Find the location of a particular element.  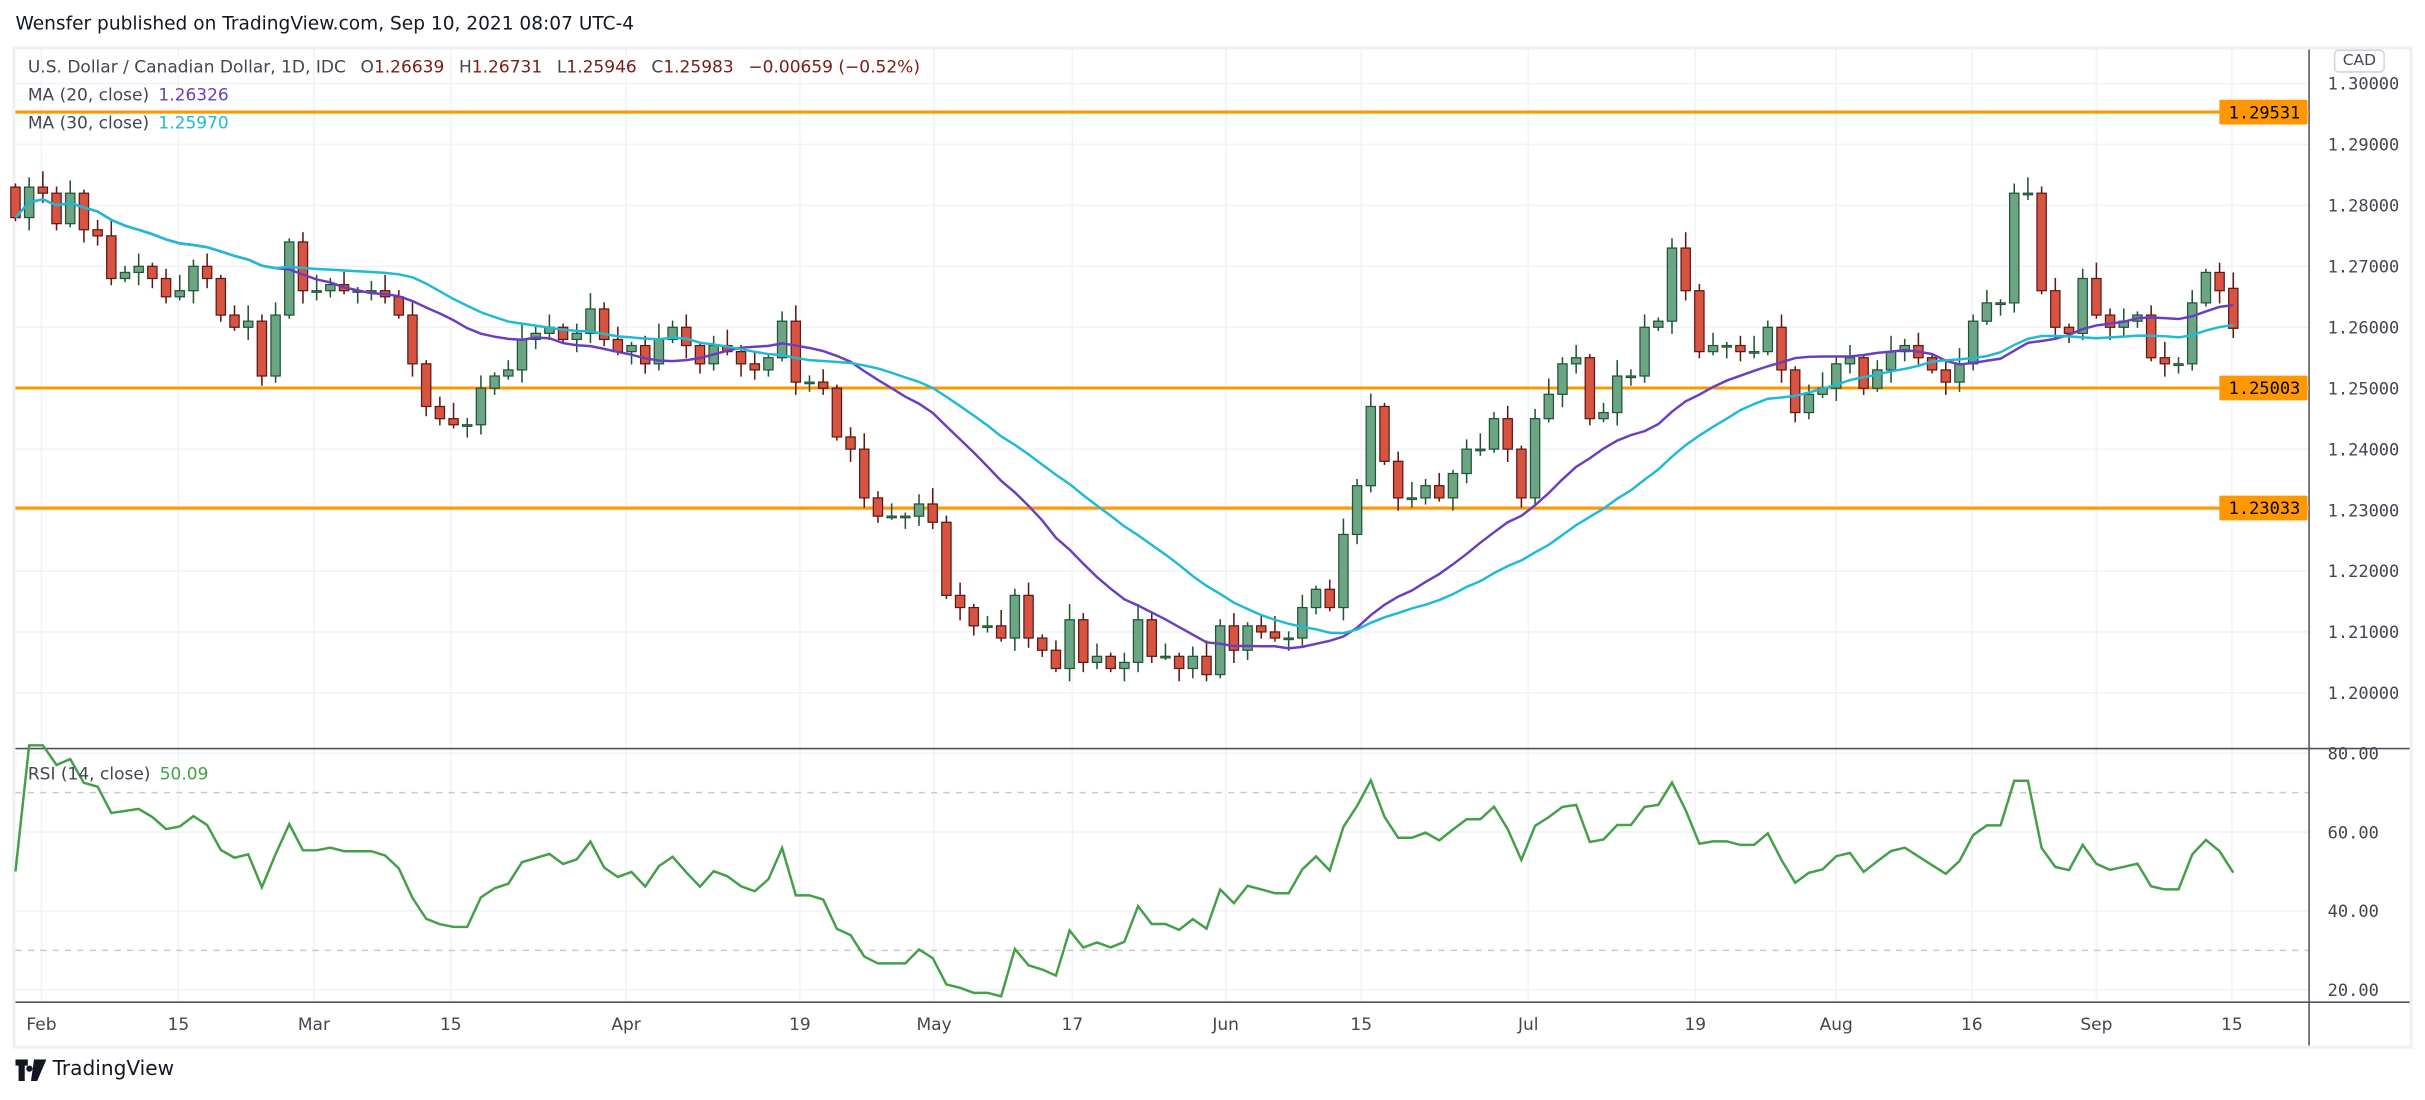

symbol-name: U.S. Dollar / Canadian Dollar, 1D, IDC is located at coordinates (186, 67).